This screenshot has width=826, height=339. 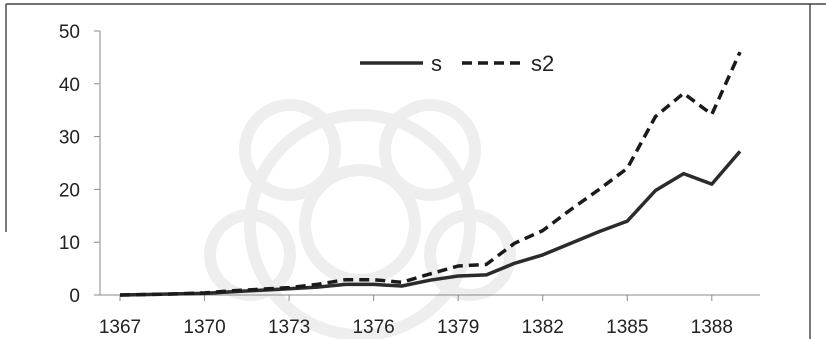 I want to click on x-tick-label: 1373, so click(x=289, y=327).